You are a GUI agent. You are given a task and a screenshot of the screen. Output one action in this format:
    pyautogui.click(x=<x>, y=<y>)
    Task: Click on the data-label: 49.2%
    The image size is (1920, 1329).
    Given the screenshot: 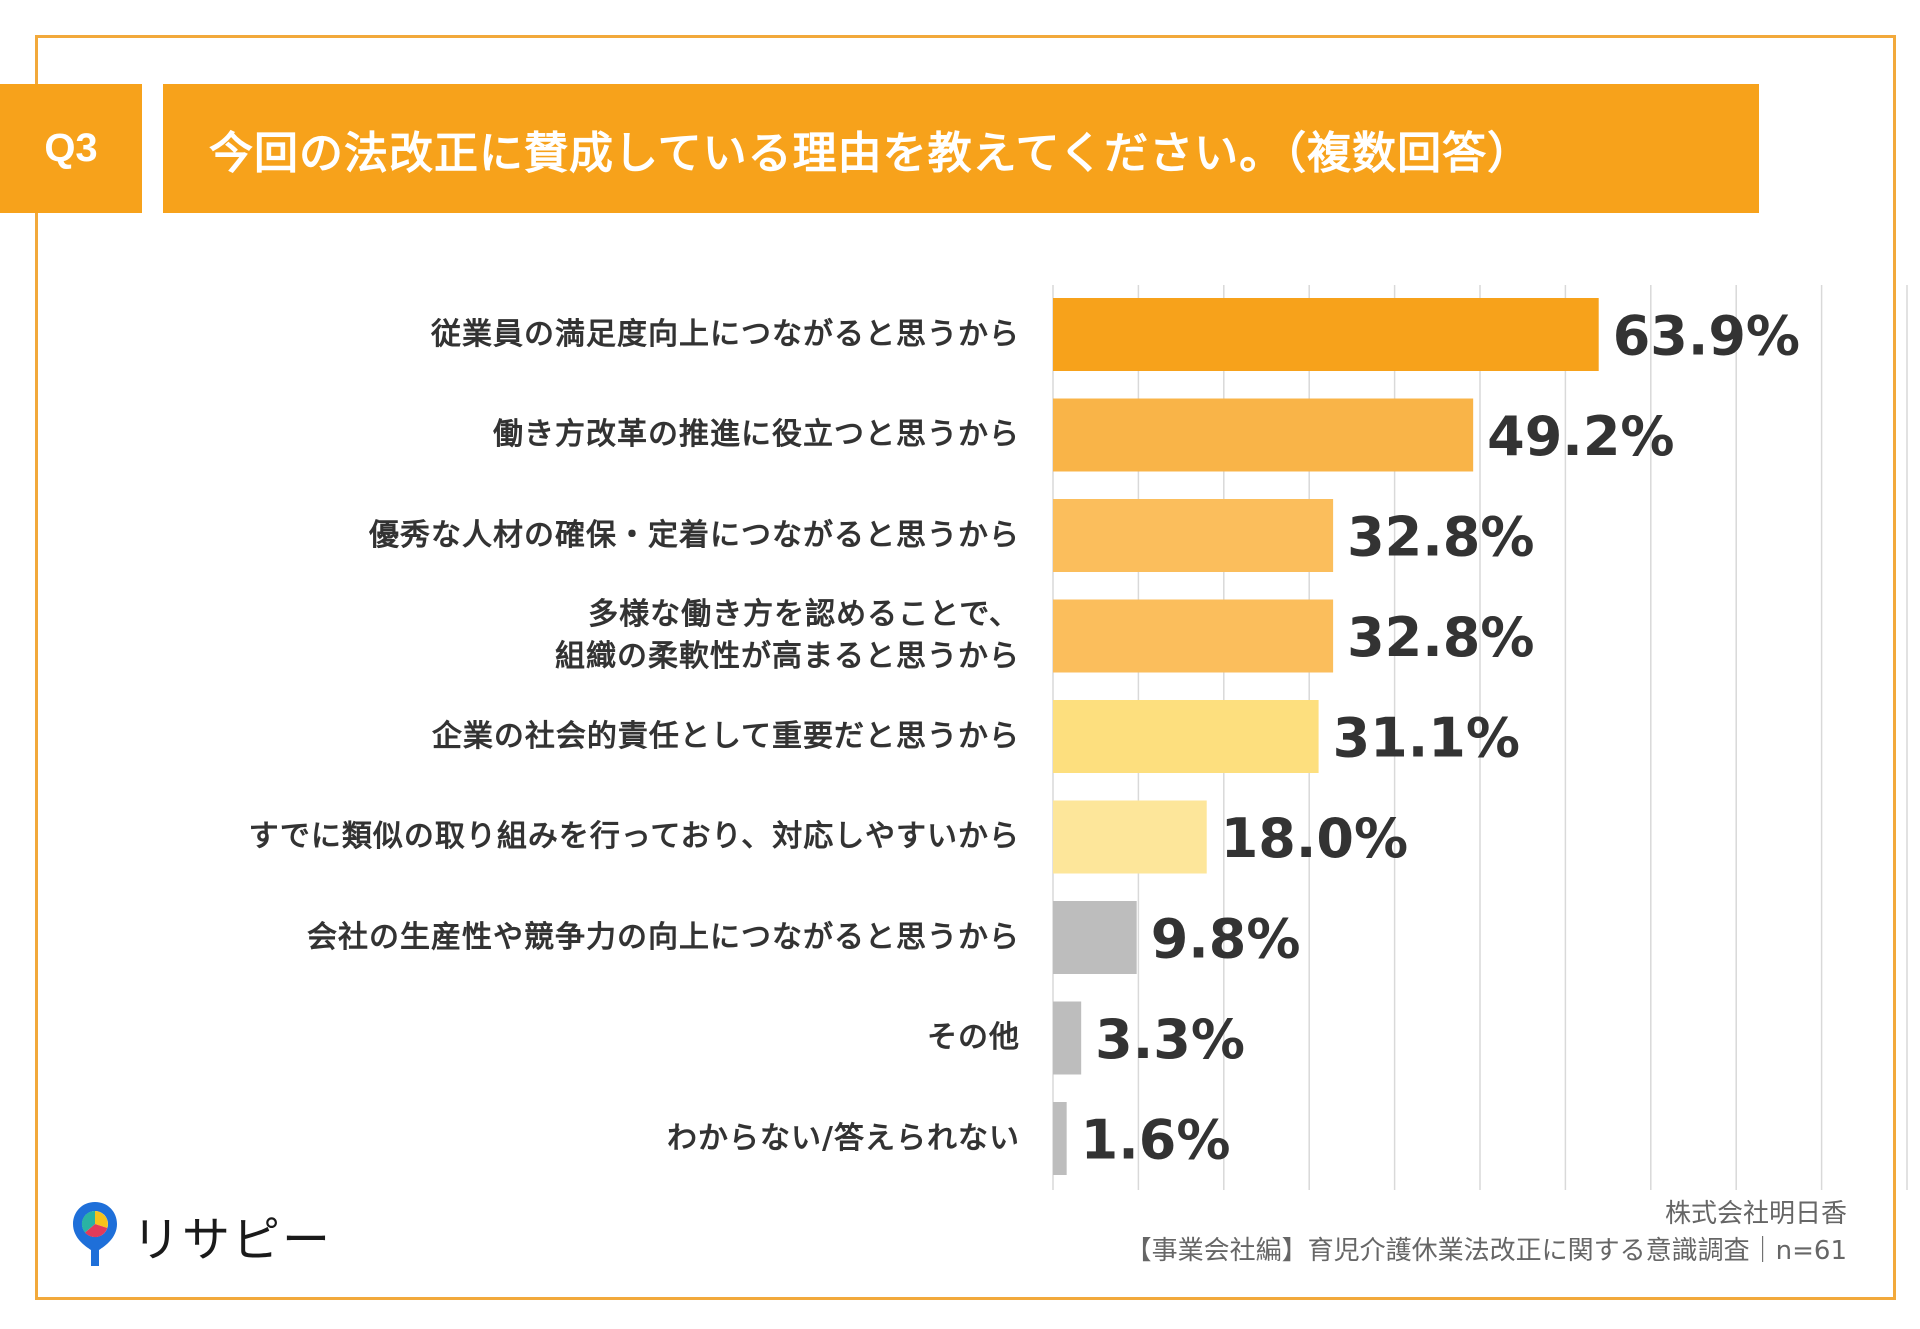 What is the action you would take?
    pyautogui.click(x=1580, y=436)
    